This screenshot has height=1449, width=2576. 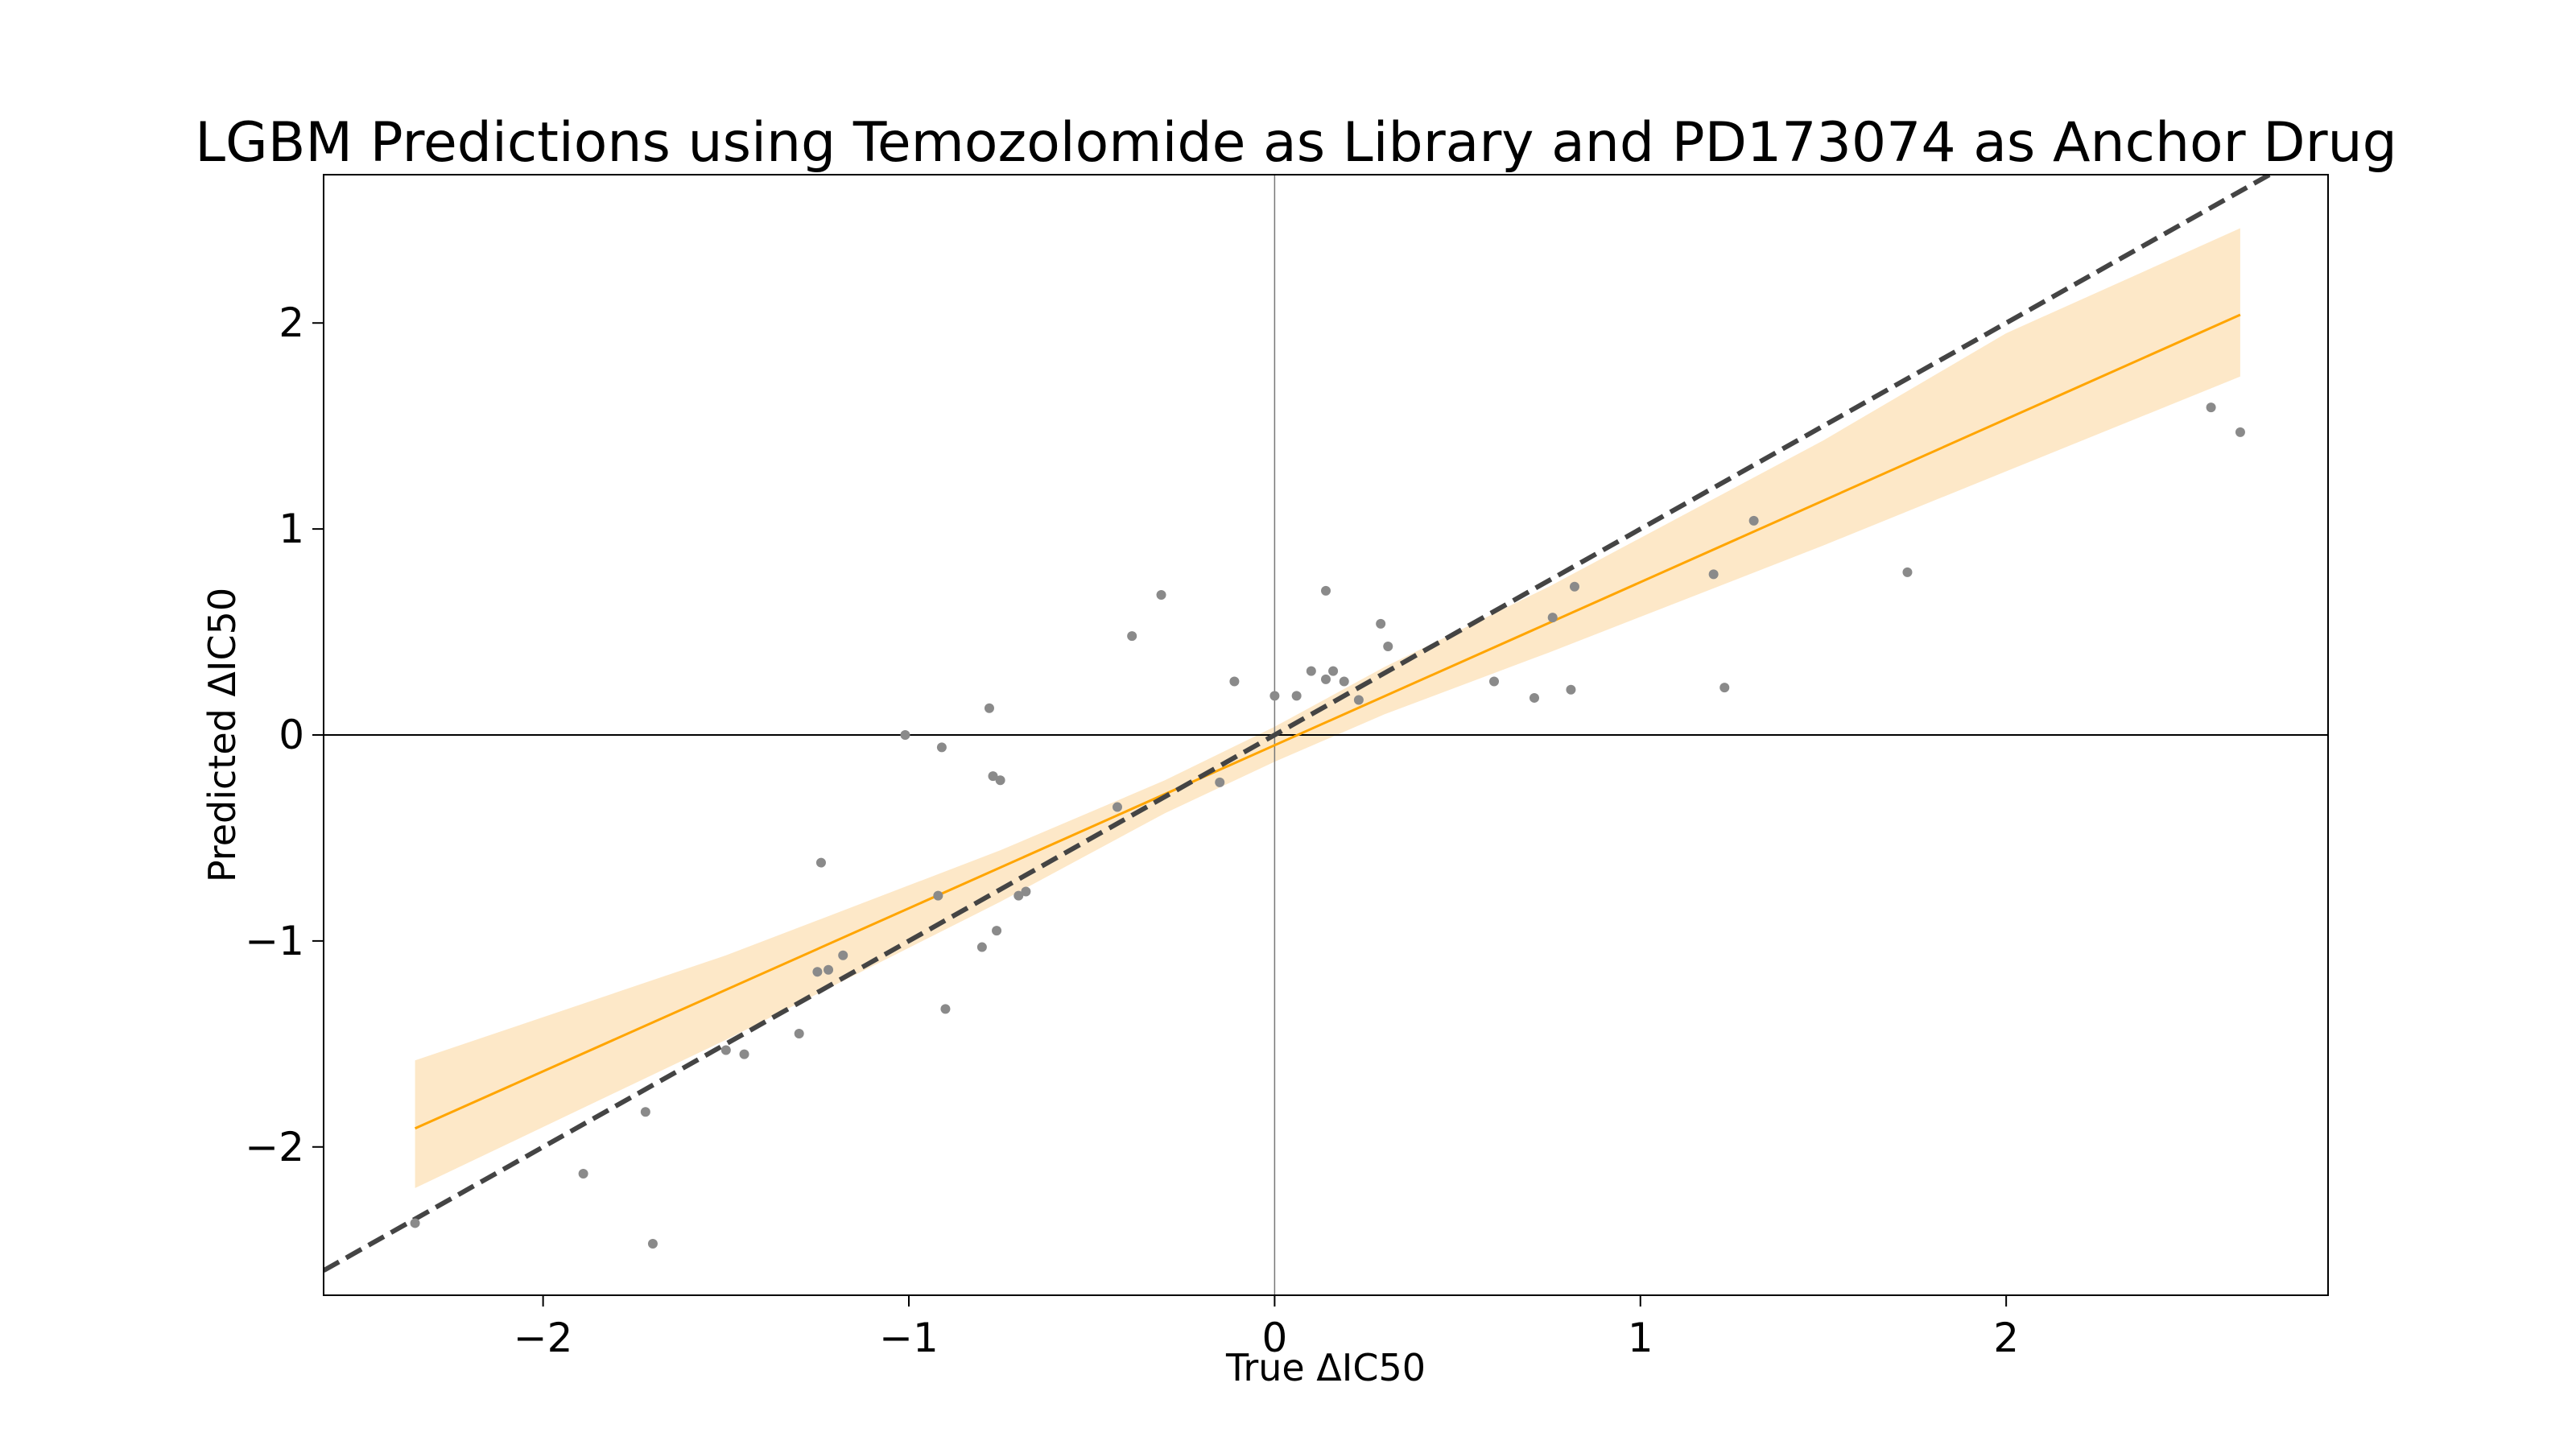 What do you see at coordinates (291, 529) in the screenshot?
I see `y-tick-label: 1` at bounding box center [291, 529].